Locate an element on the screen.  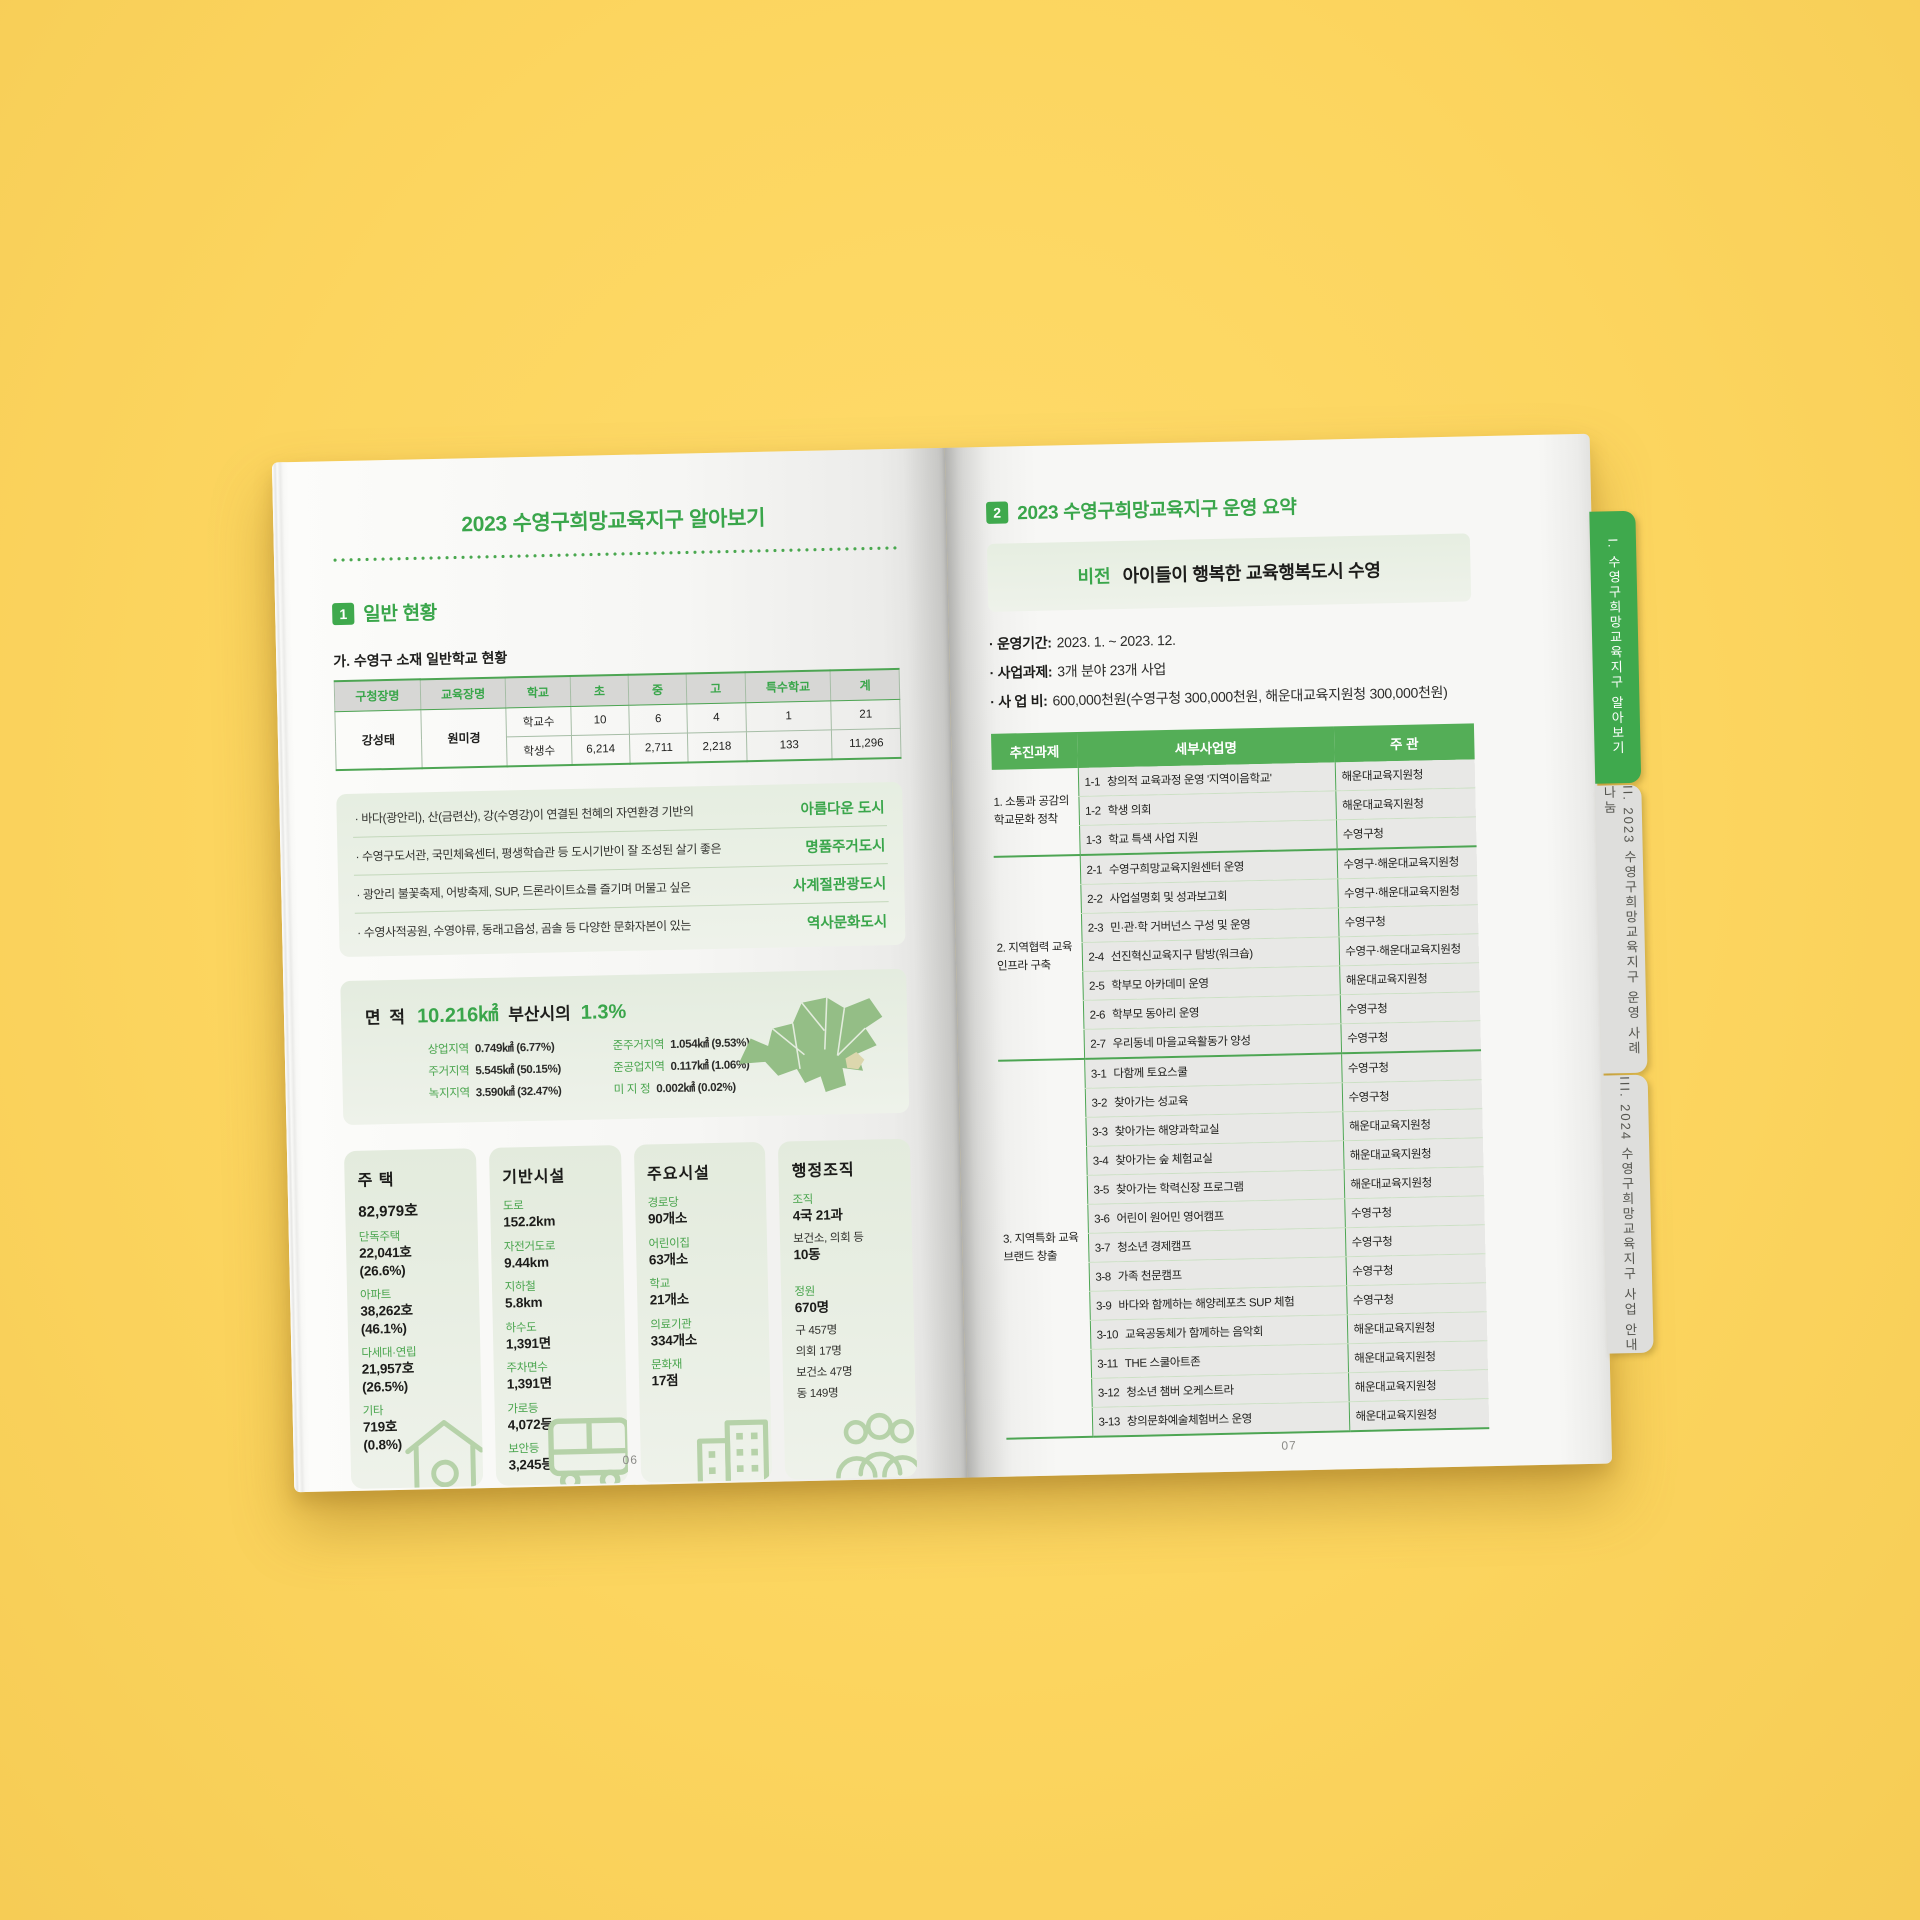
school-column-header: 초 is located at coordinates (599, 690).